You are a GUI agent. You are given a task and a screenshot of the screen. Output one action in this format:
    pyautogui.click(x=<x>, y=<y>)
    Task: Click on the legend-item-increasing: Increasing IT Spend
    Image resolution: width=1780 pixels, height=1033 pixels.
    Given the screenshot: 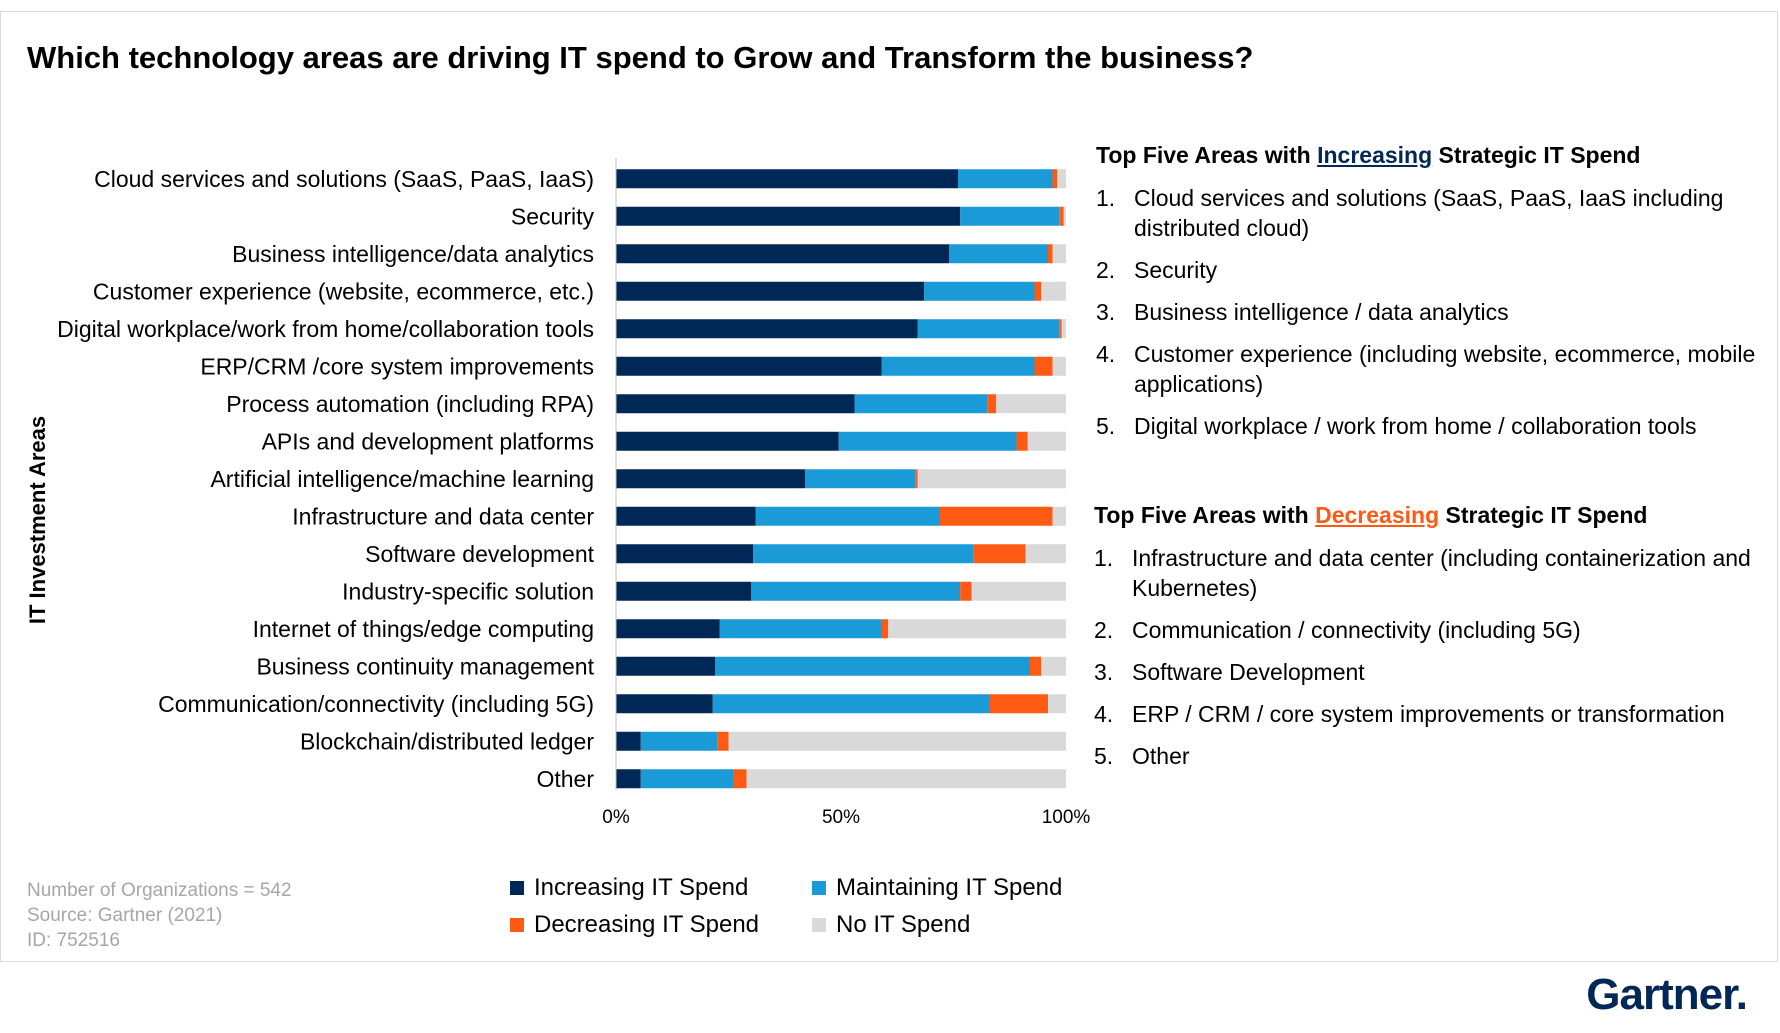 What is the action you would take?
    pyautogui.click(x=629, y=888)
    